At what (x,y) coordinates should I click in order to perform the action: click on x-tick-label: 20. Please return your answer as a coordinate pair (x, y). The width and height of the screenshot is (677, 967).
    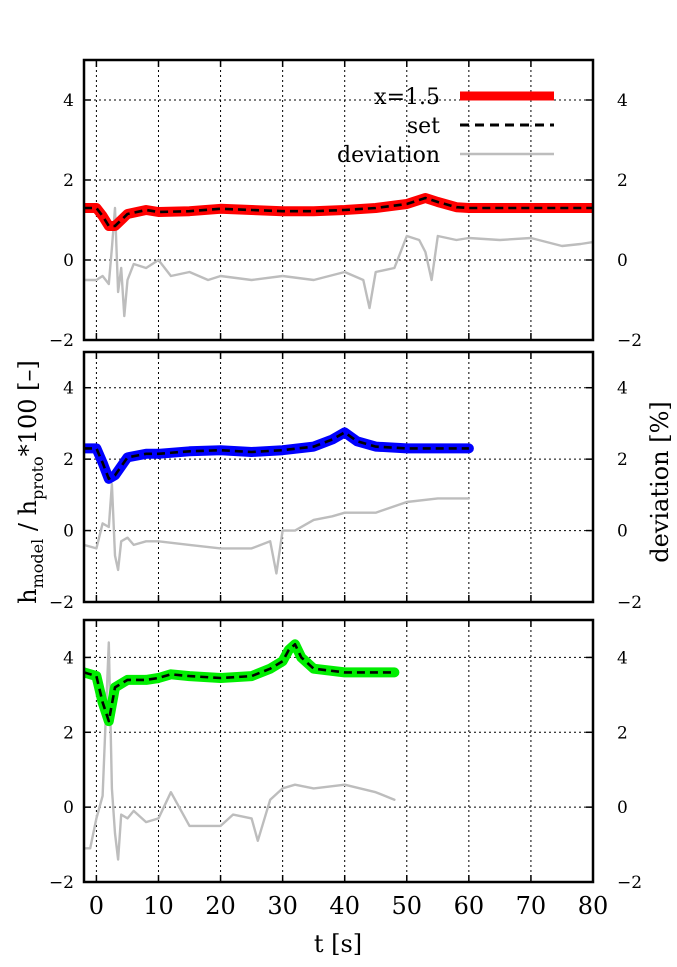
    Looking at the image, I should click on (220, 906).